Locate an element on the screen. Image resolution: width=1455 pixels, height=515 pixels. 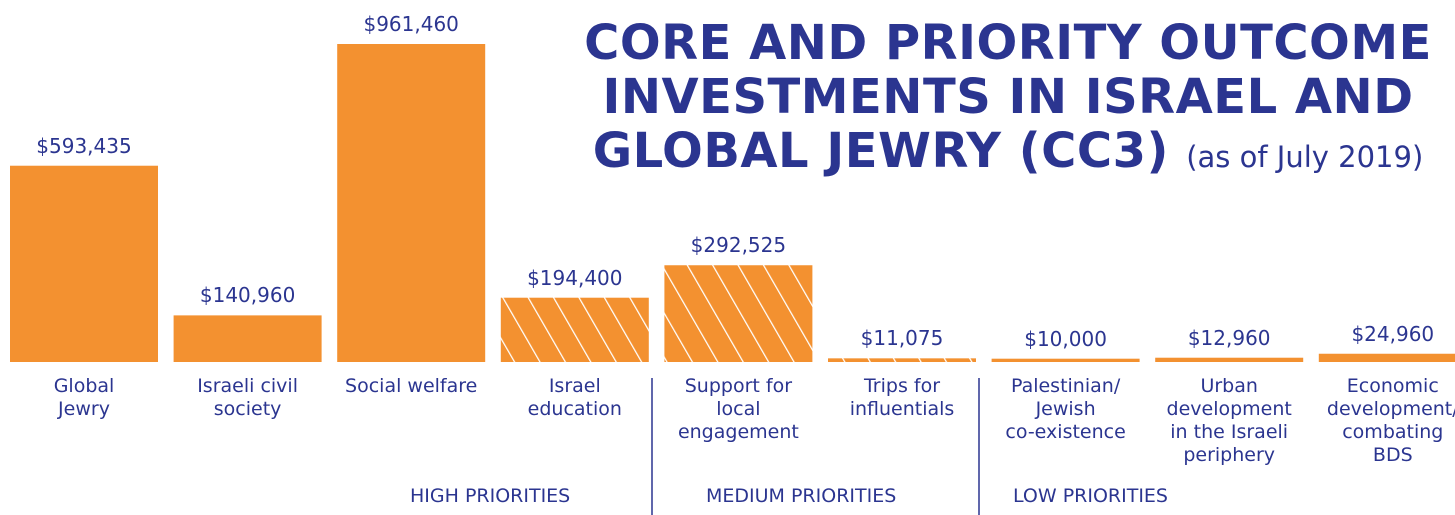
value-label: $292,525 is located at coordinates (738, 245).